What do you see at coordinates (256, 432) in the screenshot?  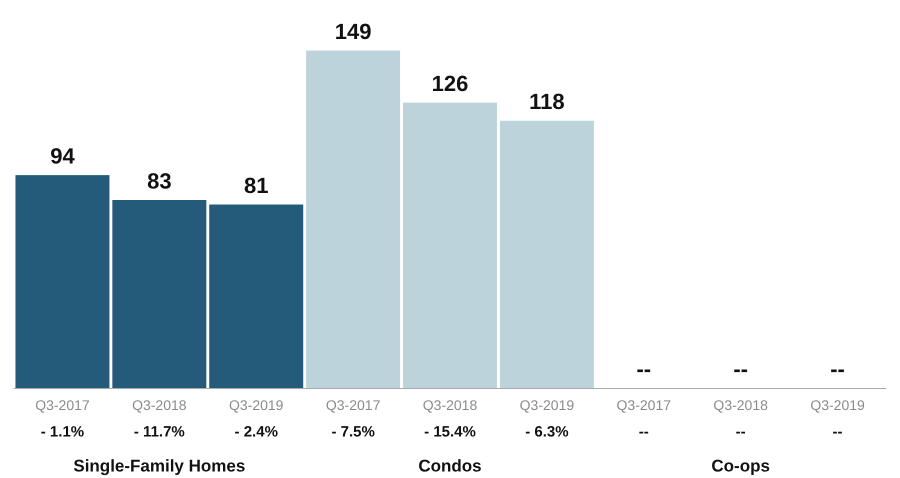 I see `text: - 2.4%` at bounding box center [256, 432].